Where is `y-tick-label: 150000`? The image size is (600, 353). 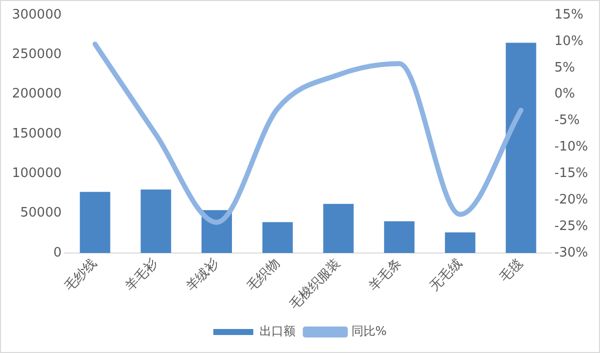 y-tick-label: 150000 is located at coordinates (37, 134).